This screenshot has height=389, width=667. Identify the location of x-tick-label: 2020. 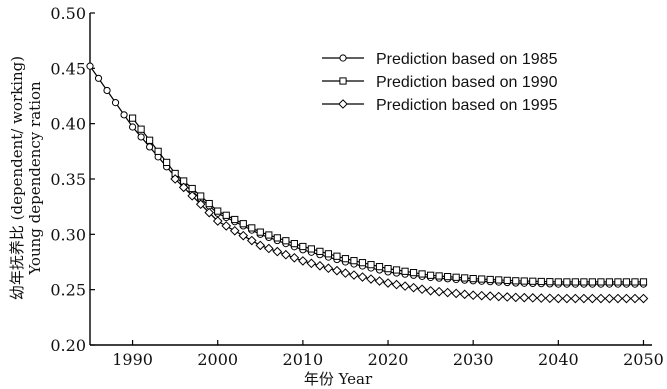
(388, 359).